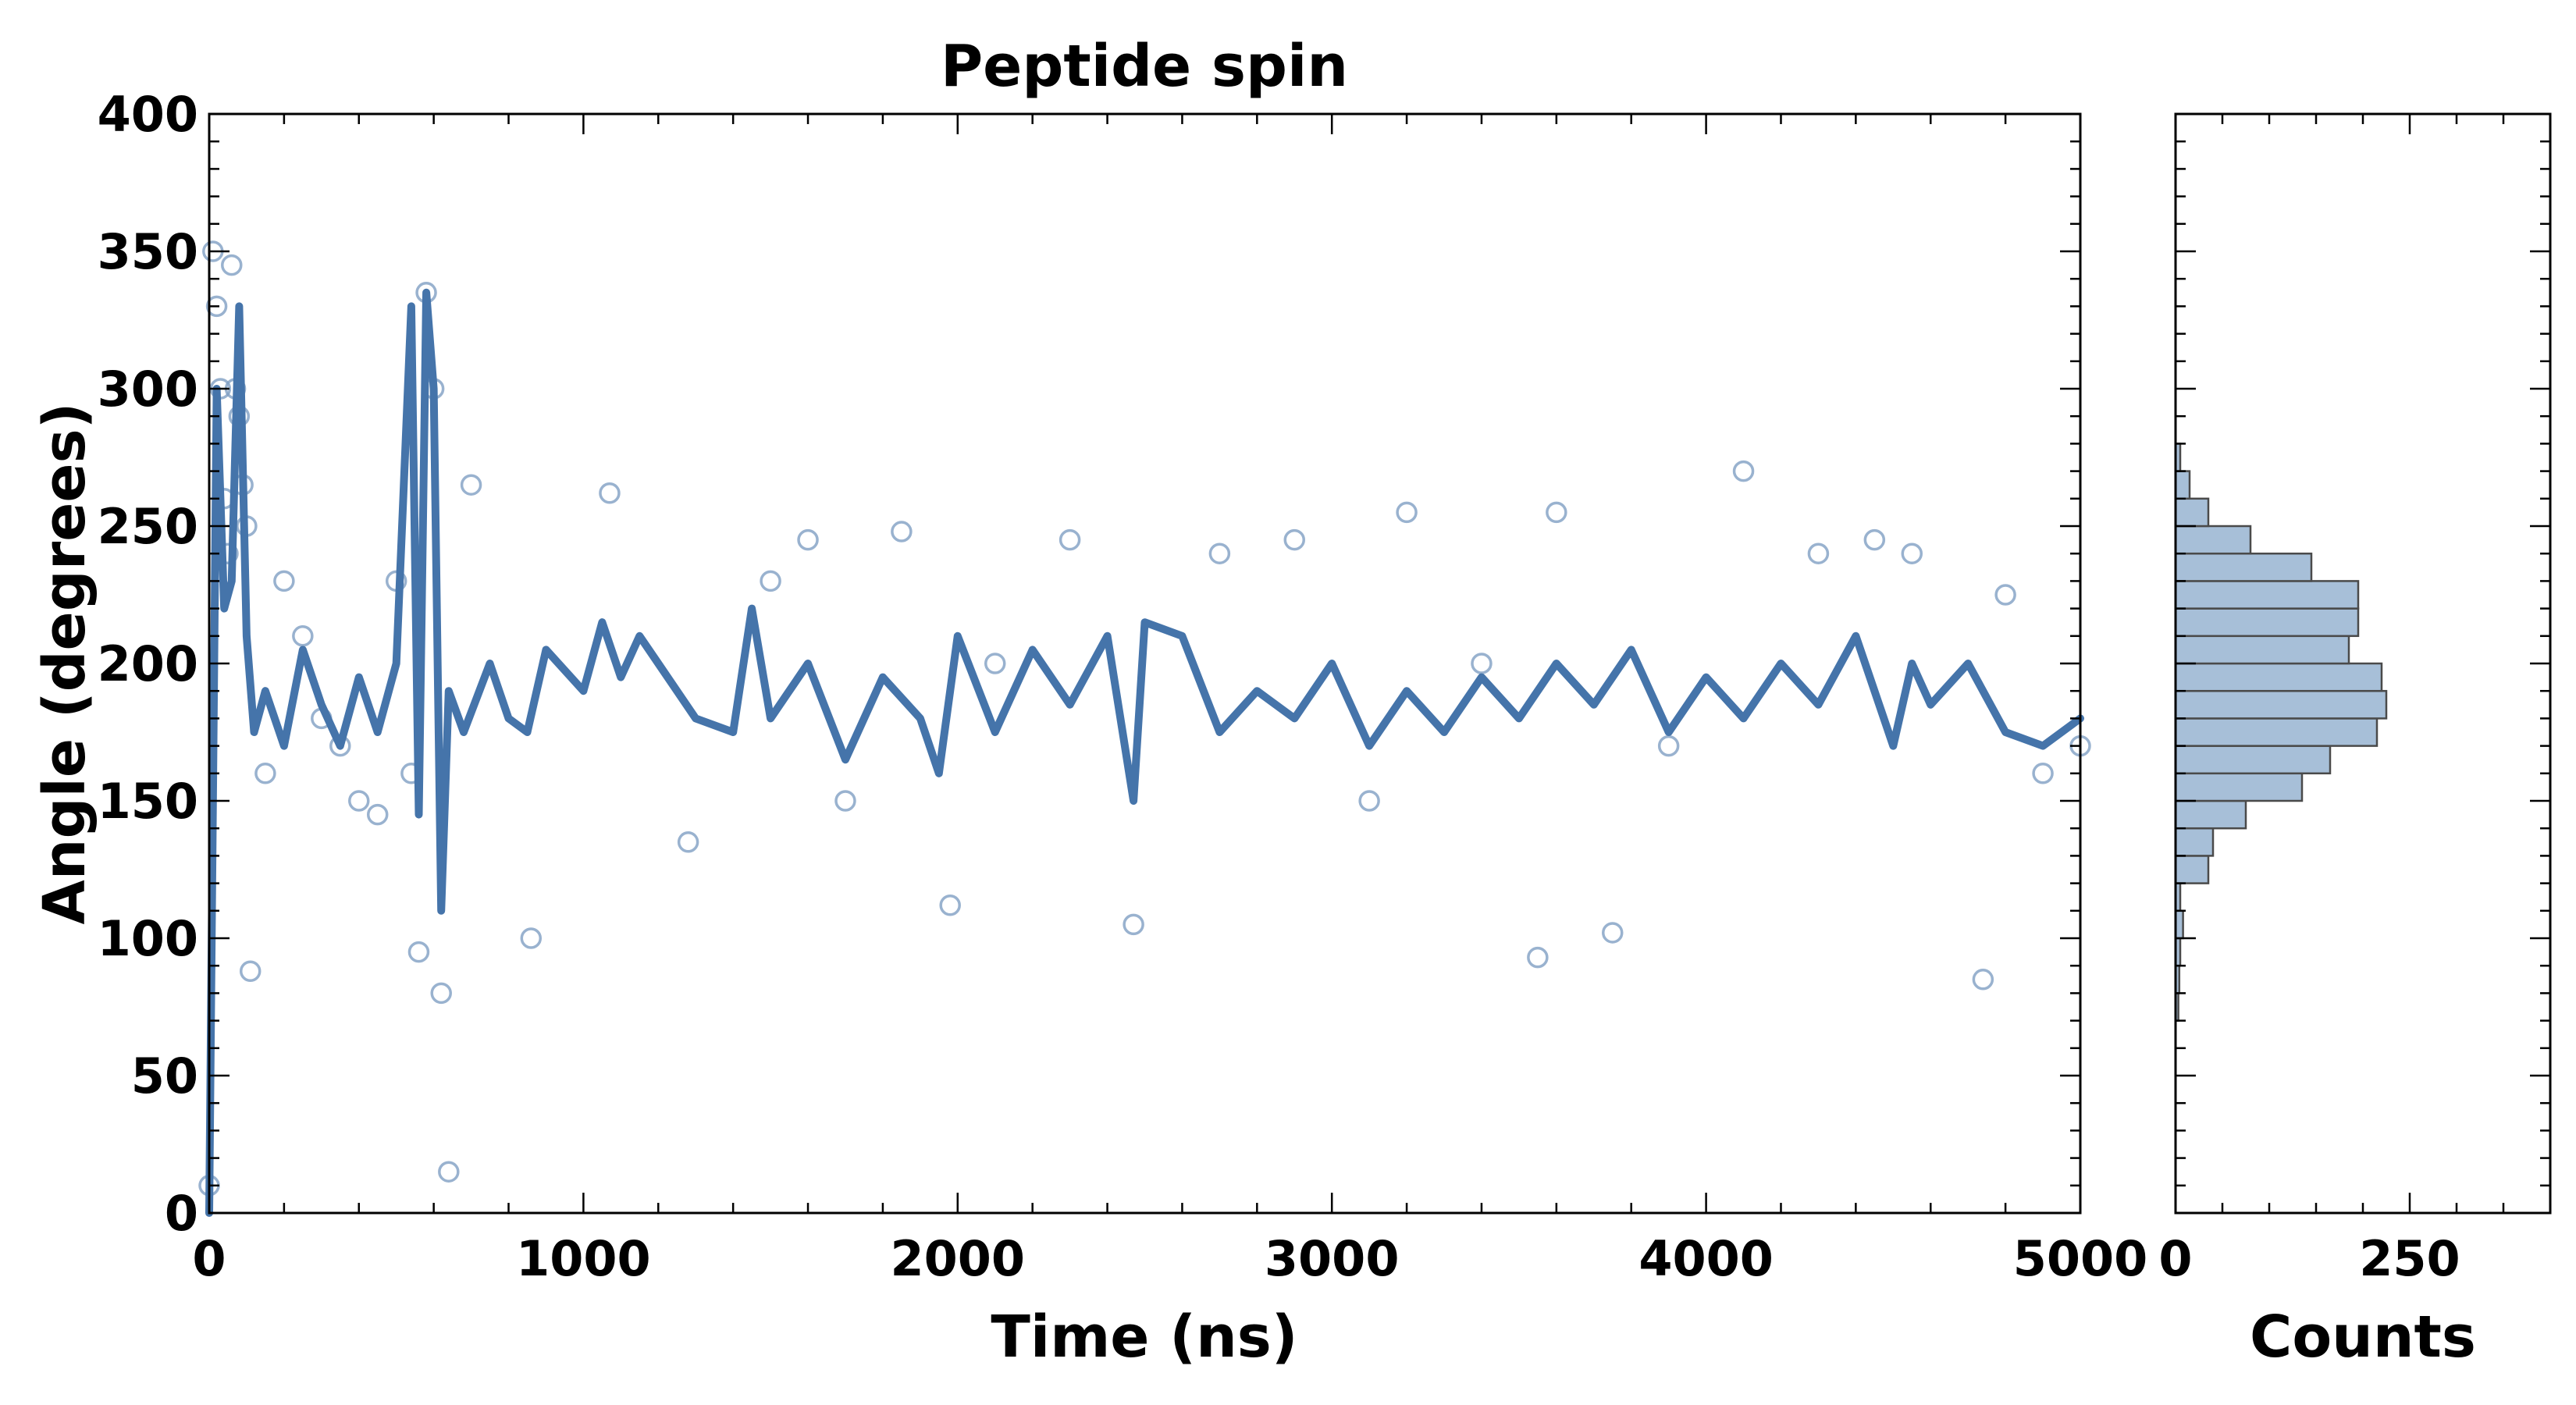 This screenshot has width=2576, height=1405. What do you see at coordinates (148, 802) in the screenshot?
I see `y-tick-label: 150` at bounding box center [148, 802].